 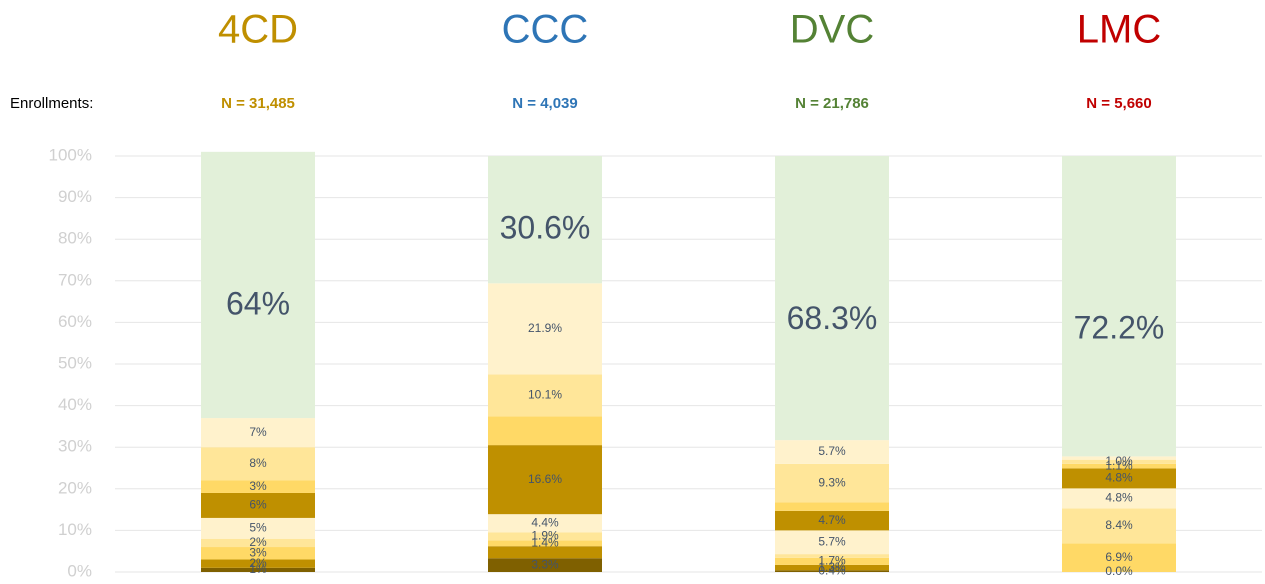 What do you see at coordinates (258, 30) in the screenshot?
I see `category-title: 4CD` at bounding box center [258, 30].